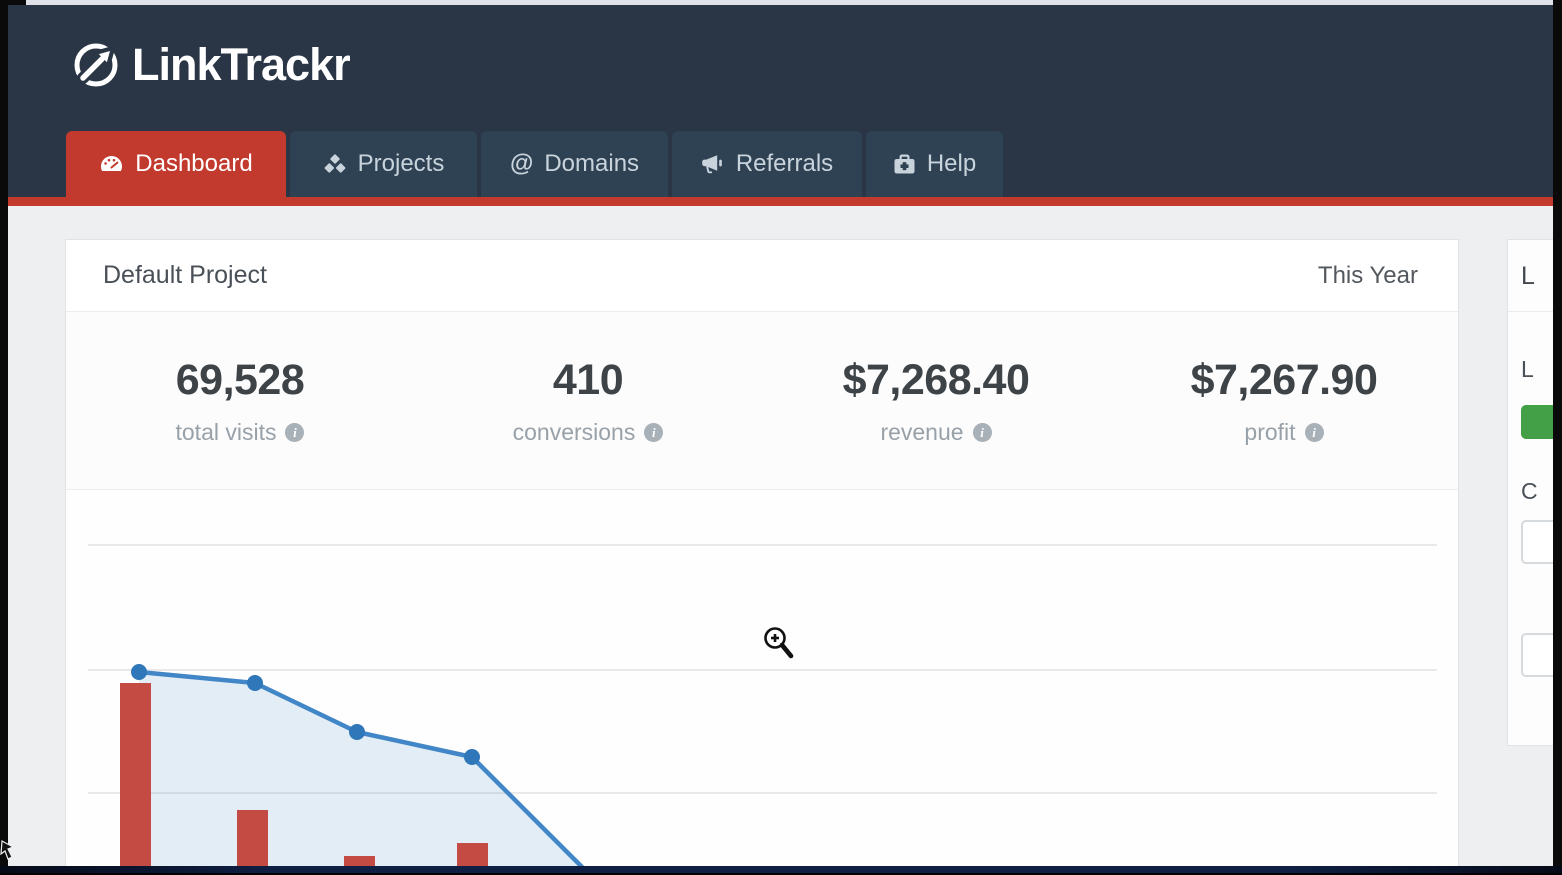 Image resolution: width=1562 pixels, height=875 pixels. I want to click on stat-label: profit i, so click(1284, 432).